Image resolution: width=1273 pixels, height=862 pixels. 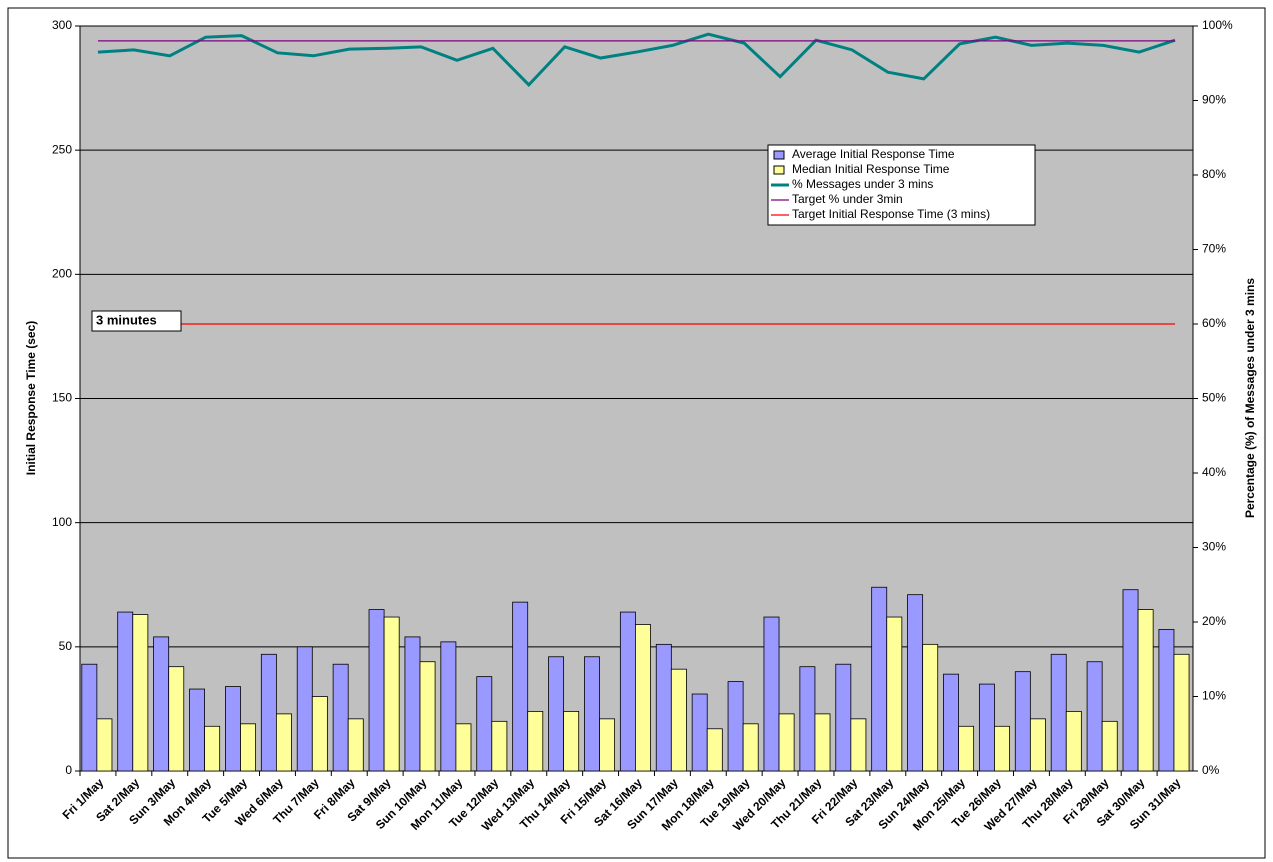 I want to click on y-tick-label: 300, so click(x=62, y=25).